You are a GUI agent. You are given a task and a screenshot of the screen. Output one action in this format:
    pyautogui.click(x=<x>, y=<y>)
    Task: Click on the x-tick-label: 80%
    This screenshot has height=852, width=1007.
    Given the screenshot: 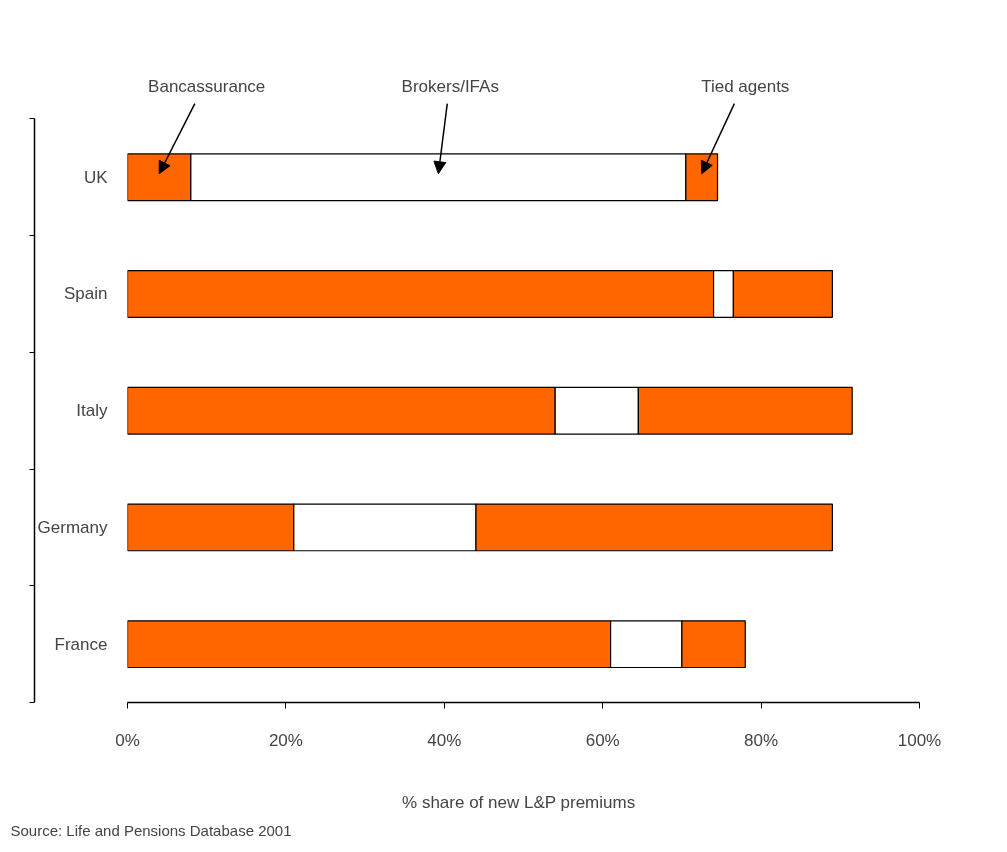 What is the action you would take?
    pyautogui.click(x=761, y=740)
    